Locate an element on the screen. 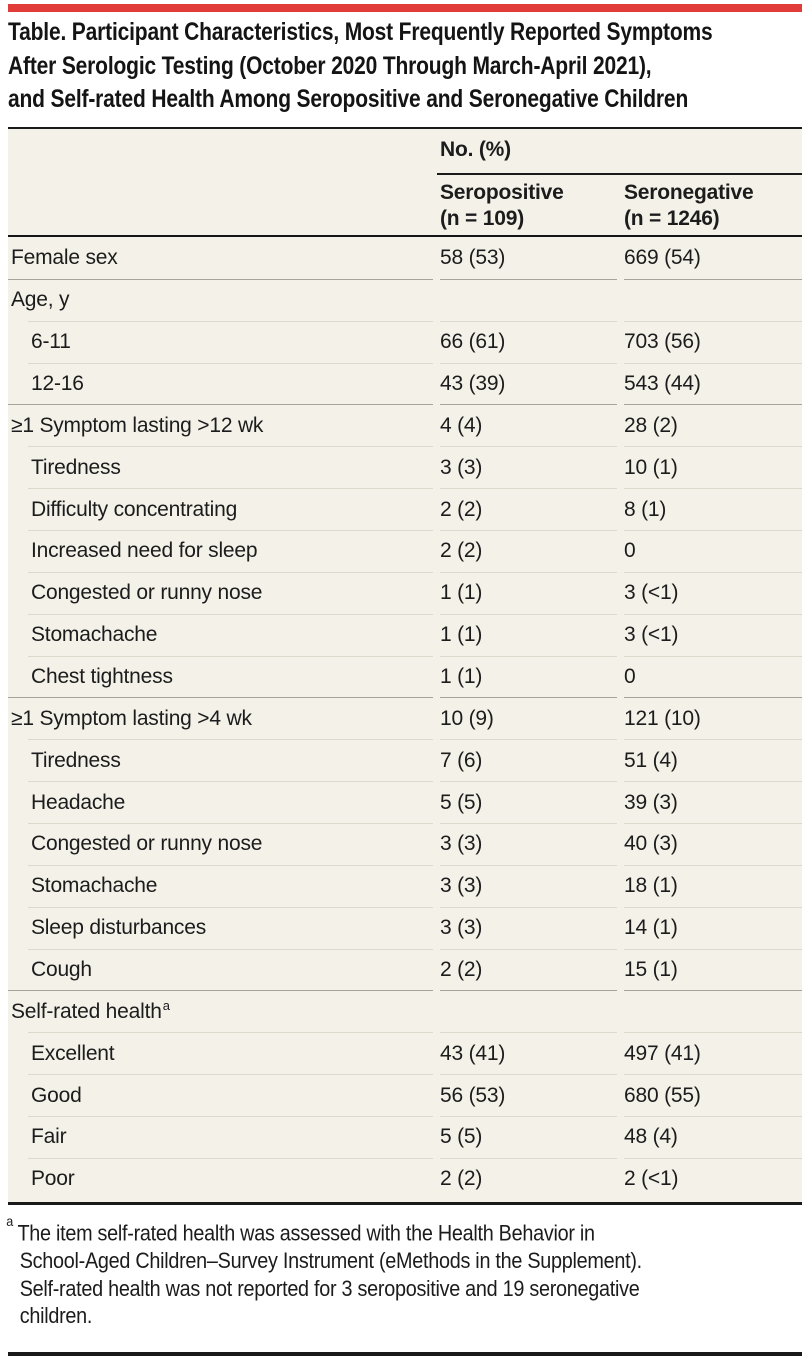 Image resolution: width=810 pixels, height=1363 pixels. column-header-seronegative: Seronegative (n = 1246) is located at coordinates (689, 205).